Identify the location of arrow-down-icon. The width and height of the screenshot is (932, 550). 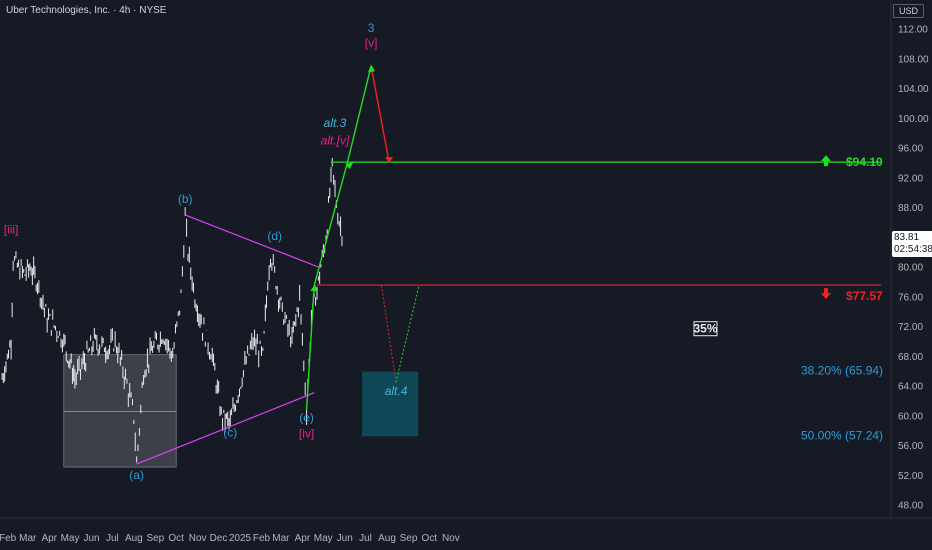
(826, 294).